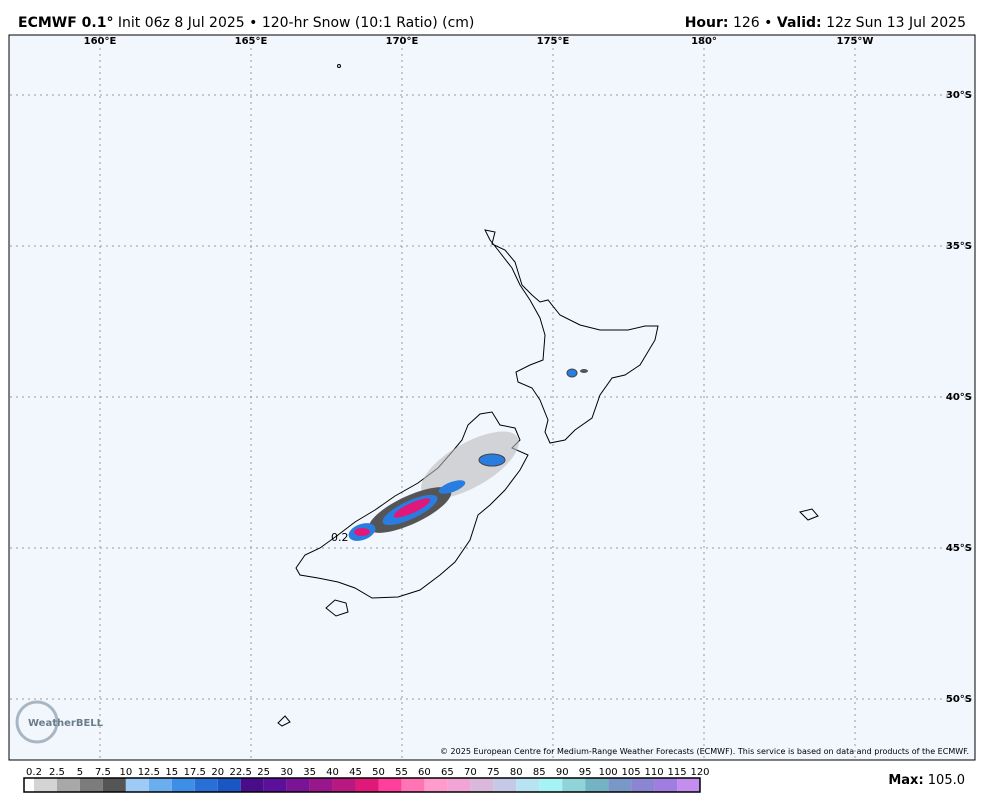 The image size is (984, 812). I want to click on latitude-label: 45°S, so click(959, 548).